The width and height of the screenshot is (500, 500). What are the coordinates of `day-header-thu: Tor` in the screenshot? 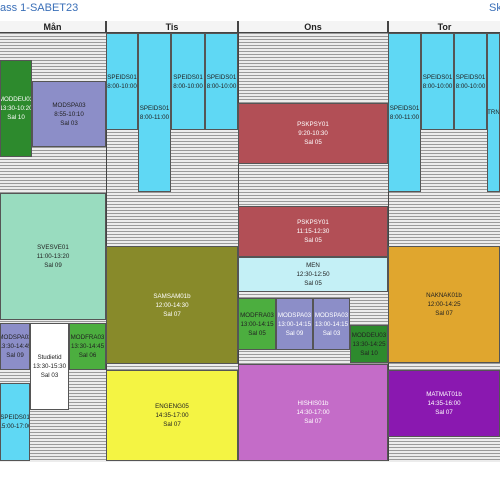 It's located at (444, 27).